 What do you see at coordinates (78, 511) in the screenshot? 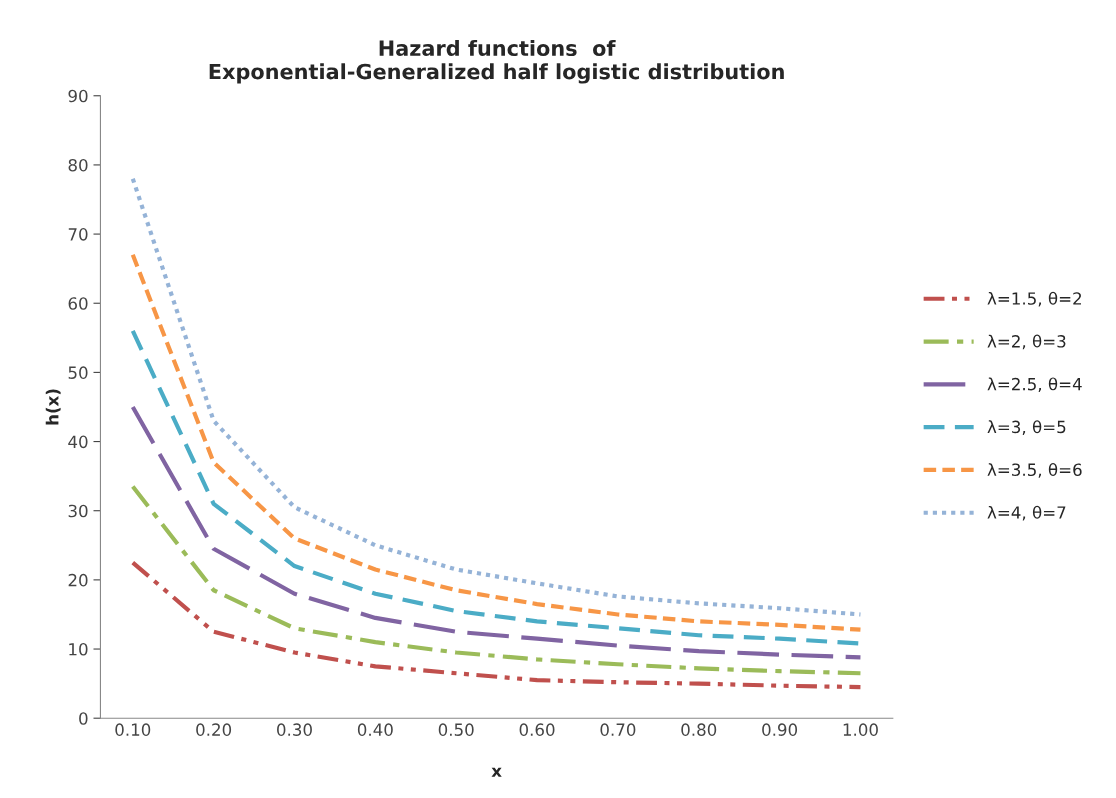
I see `y-tick-label: 30` at bounding box center [78, 511].